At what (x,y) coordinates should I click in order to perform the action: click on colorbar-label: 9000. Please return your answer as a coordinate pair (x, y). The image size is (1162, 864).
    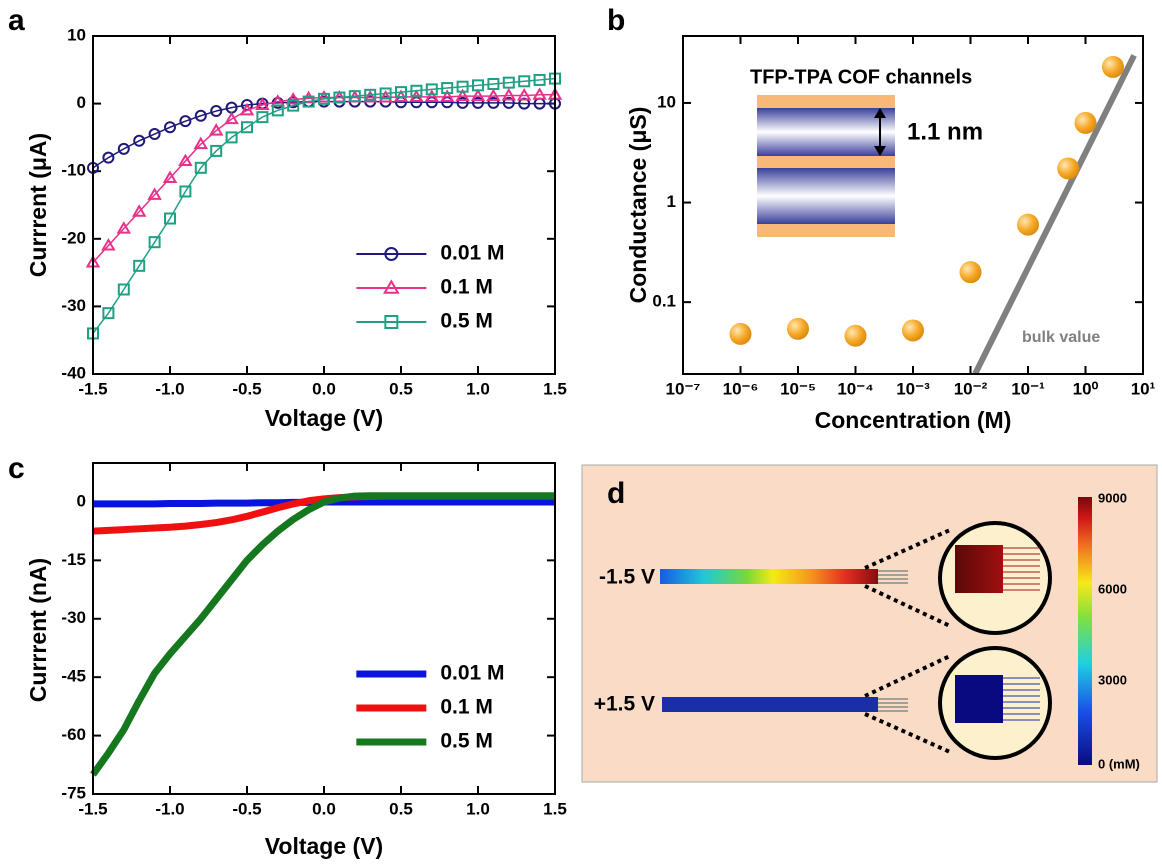
    Looking at the image, I should click on (1112, 497).